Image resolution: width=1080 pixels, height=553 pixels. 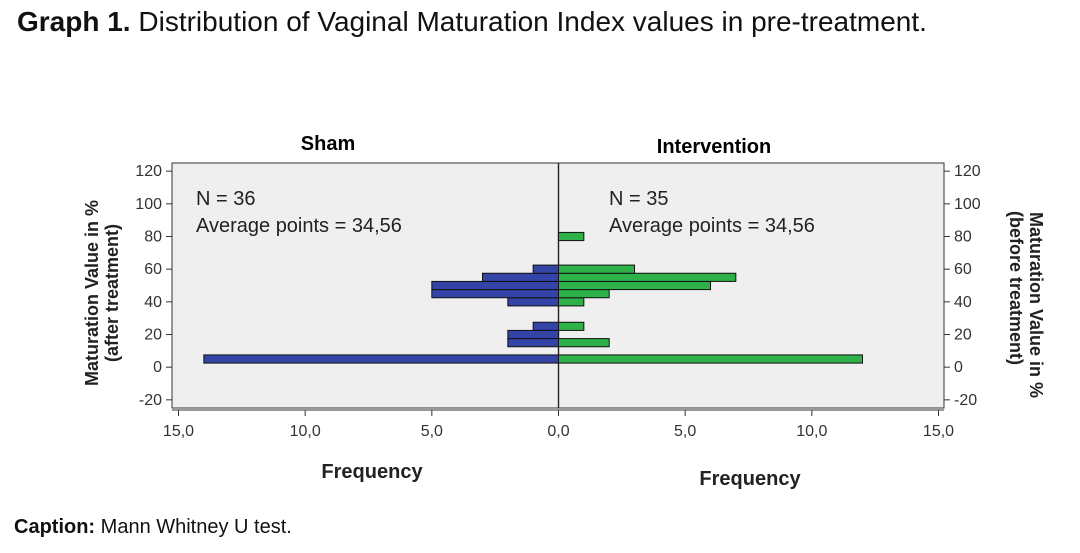 I want to click on y-tick-label-right: 40, so click(x=963, y=302).